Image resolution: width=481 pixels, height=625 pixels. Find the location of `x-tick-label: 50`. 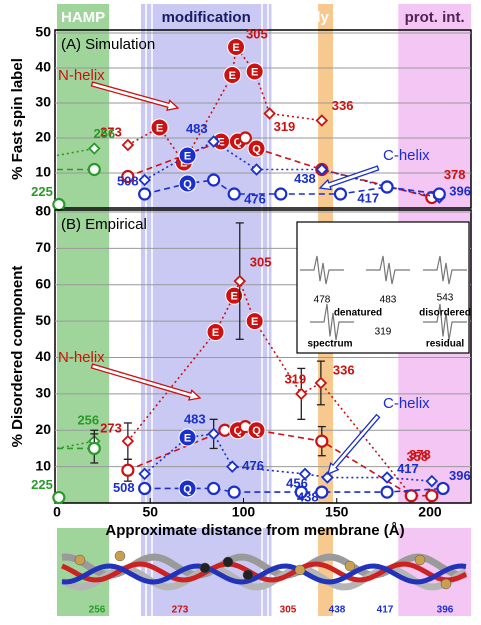

x-tick-label: 50 is located at coordinates (150, 512).